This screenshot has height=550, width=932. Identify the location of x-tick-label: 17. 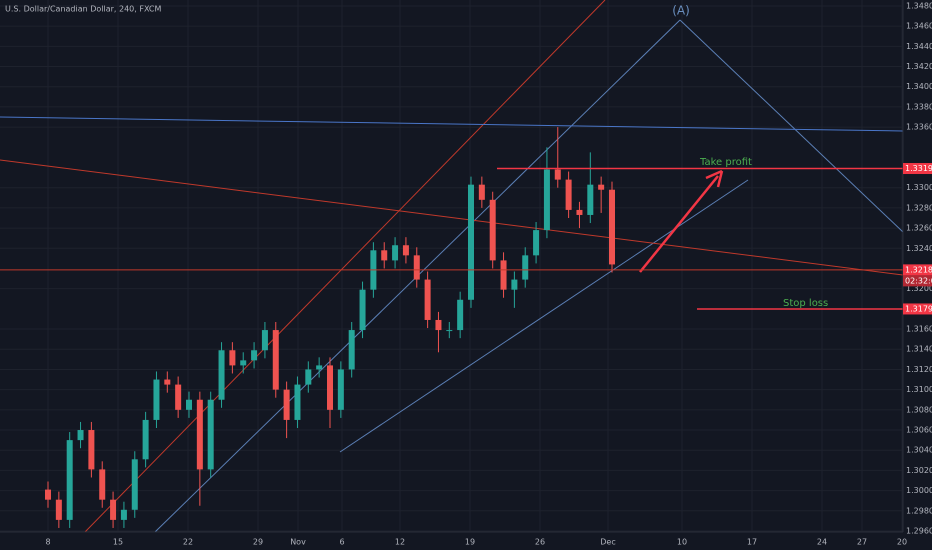
(752, 542).